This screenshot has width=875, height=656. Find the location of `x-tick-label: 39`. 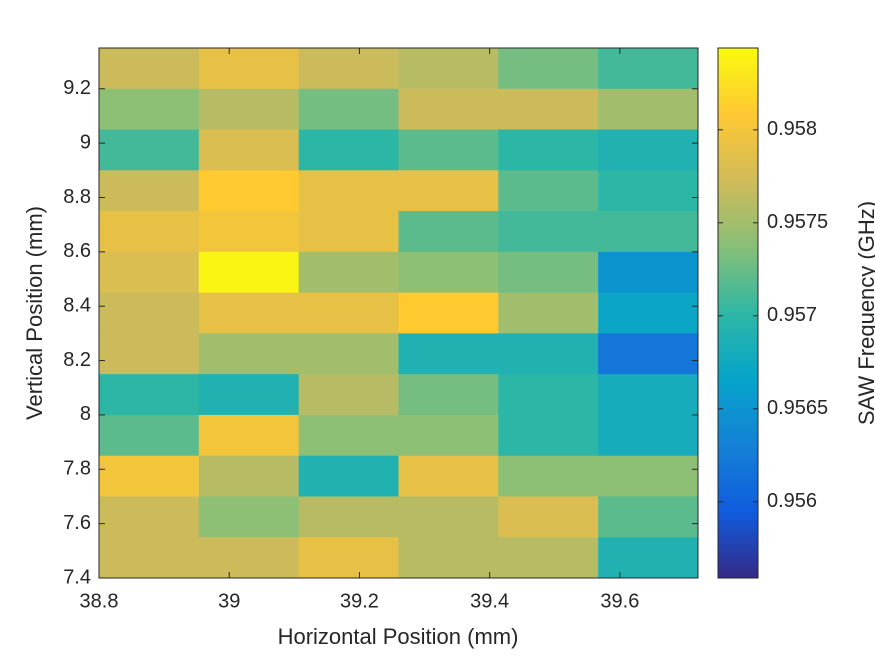

x-tick-label: 39 is located at coordinates (229, 601).